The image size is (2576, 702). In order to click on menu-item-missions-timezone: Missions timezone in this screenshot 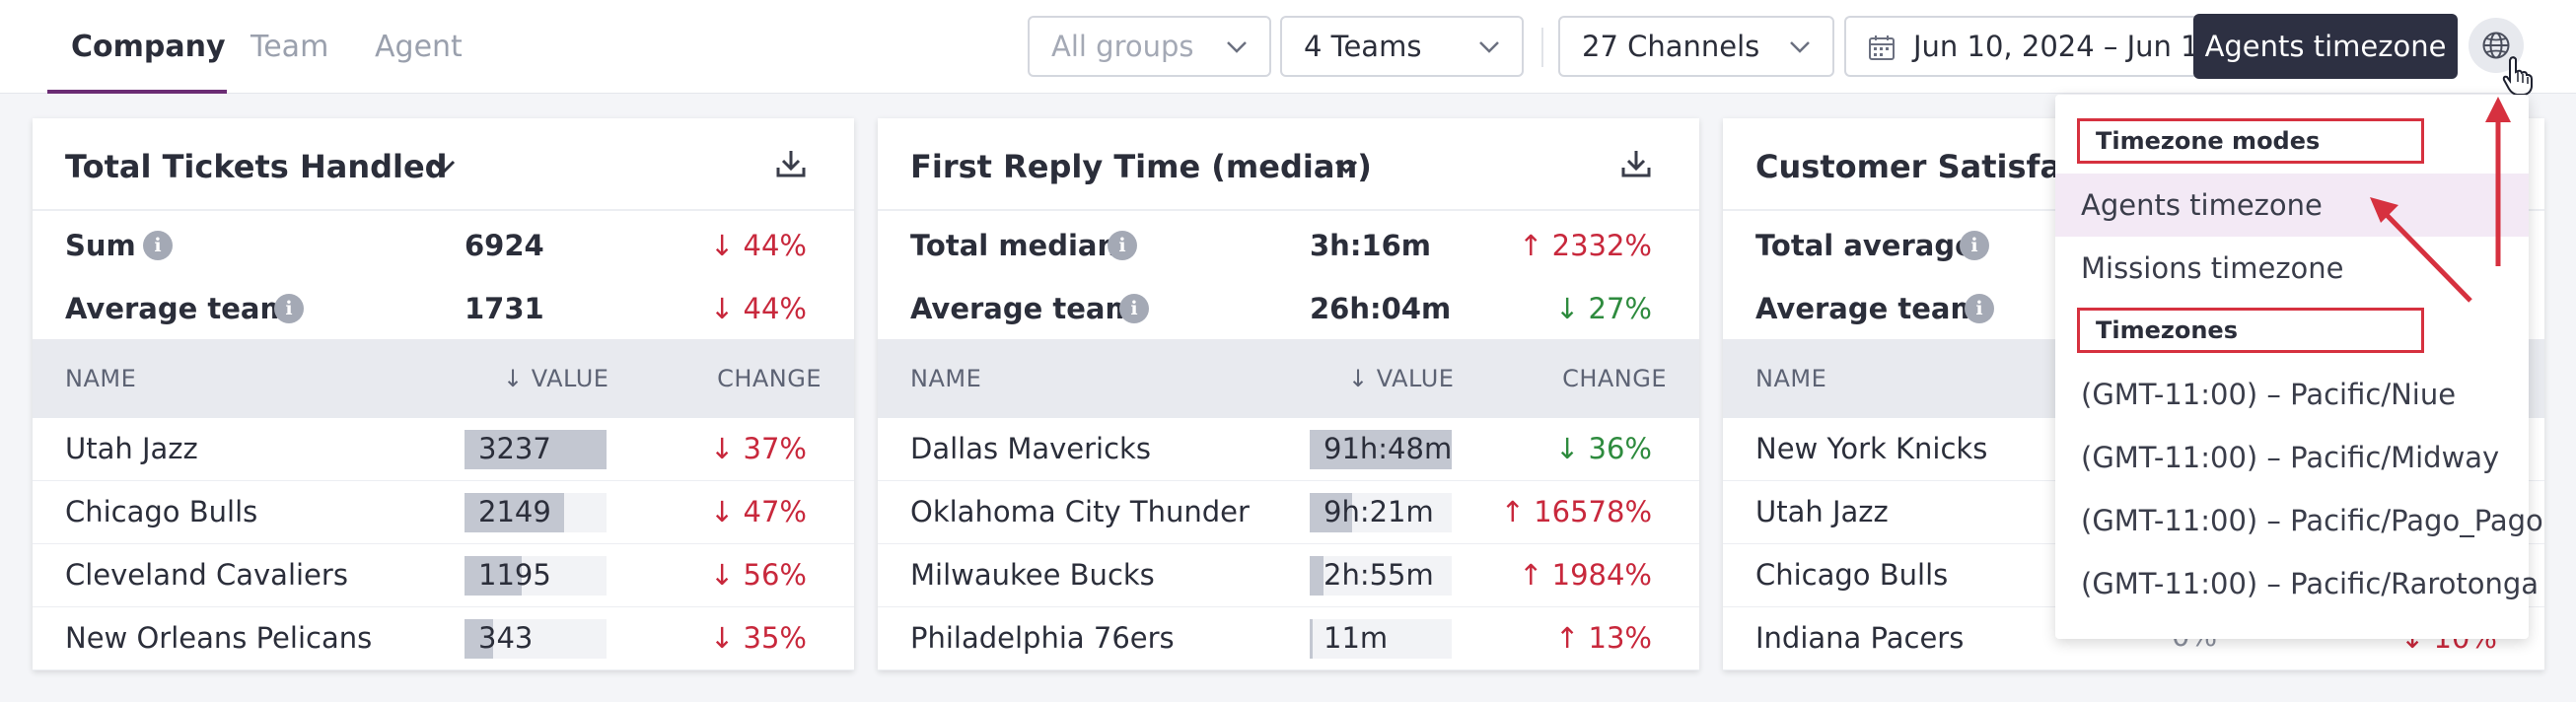, I will do `click(2213, 268)`.